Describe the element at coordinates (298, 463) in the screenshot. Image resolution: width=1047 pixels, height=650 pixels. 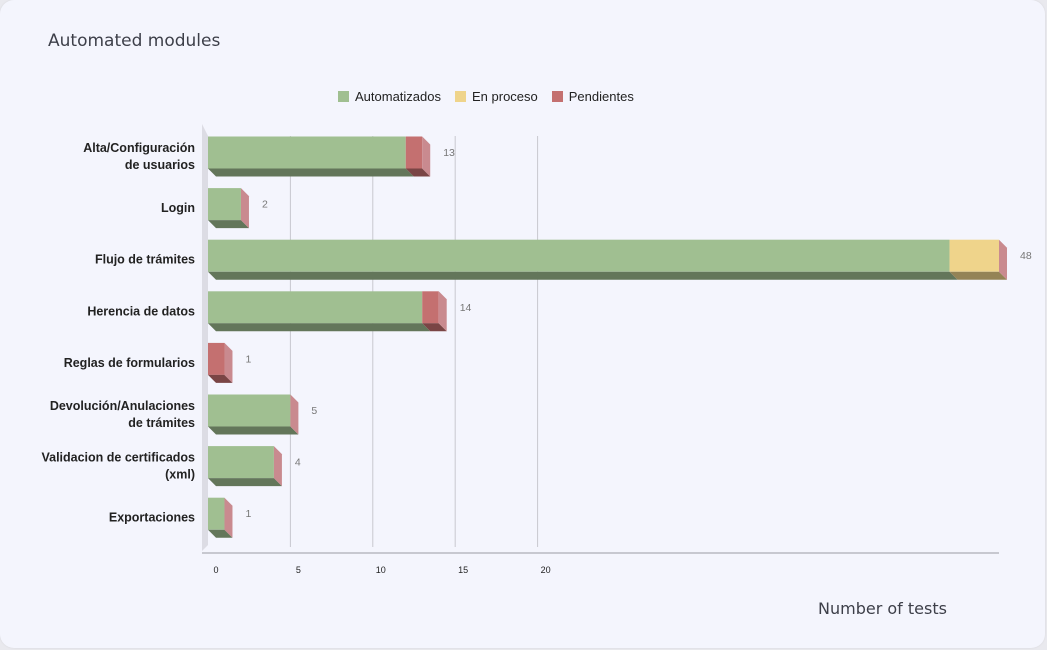
I see `total-label-6: 4` at that location.